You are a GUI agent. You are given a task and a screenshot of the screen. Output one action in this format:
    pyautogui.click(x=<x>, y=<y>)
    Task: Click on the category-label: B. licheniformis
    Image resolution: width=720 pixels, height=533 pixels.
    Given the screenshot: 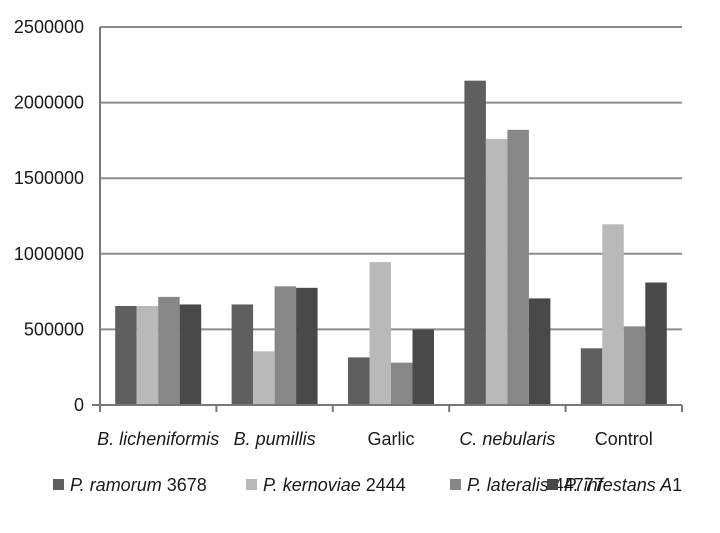 What is the action you would take?
    pyautogui.click(x=158, y=439)
    